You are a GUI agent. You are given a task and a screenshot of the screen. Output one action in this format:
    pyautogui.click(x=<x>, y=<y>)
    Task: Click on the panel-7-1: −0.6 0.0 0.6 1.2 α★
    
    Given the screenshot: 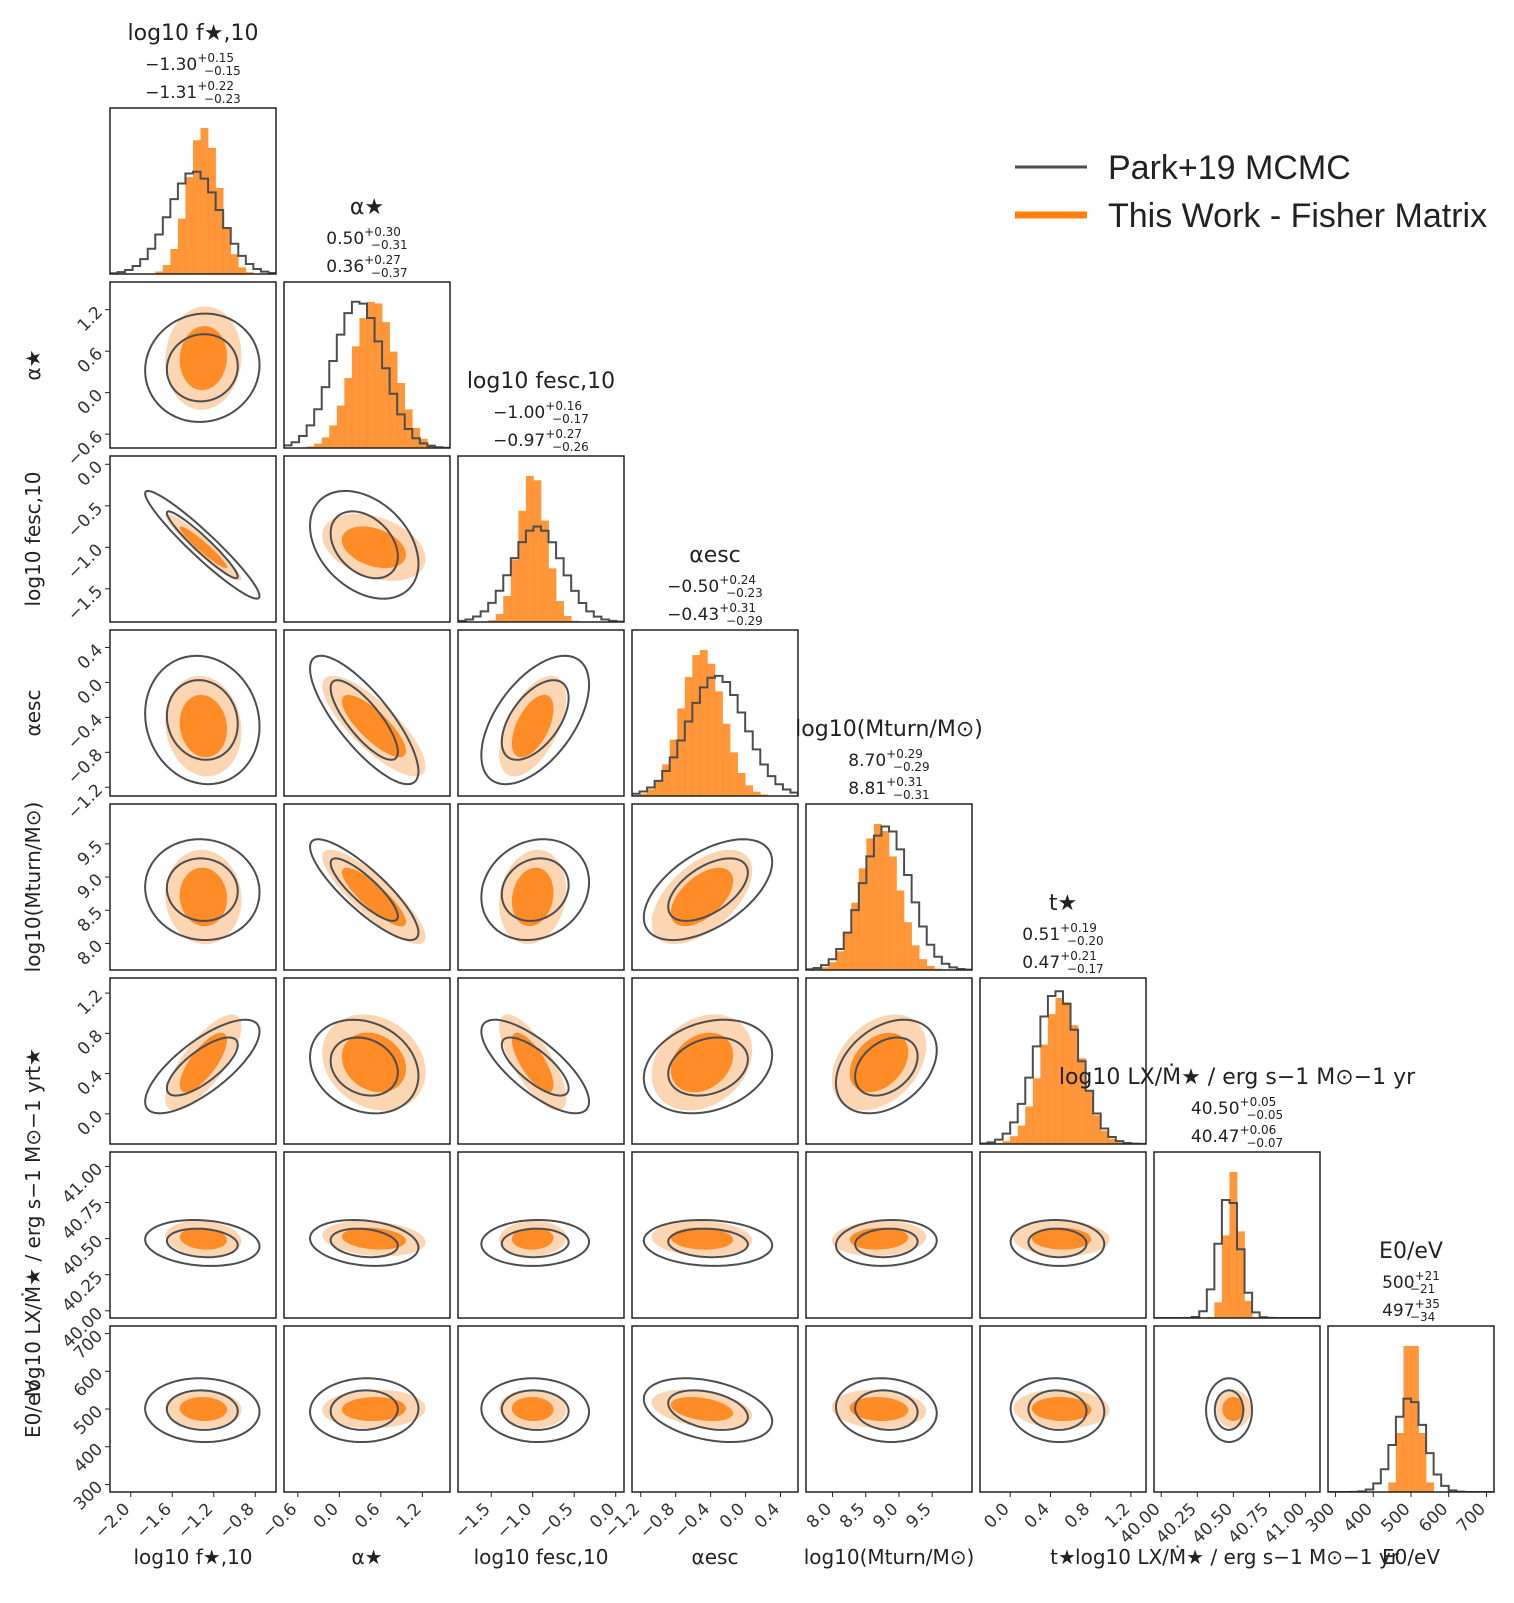 What is the action you would take?
    pyautogui.click(x=354, y=1447)
    